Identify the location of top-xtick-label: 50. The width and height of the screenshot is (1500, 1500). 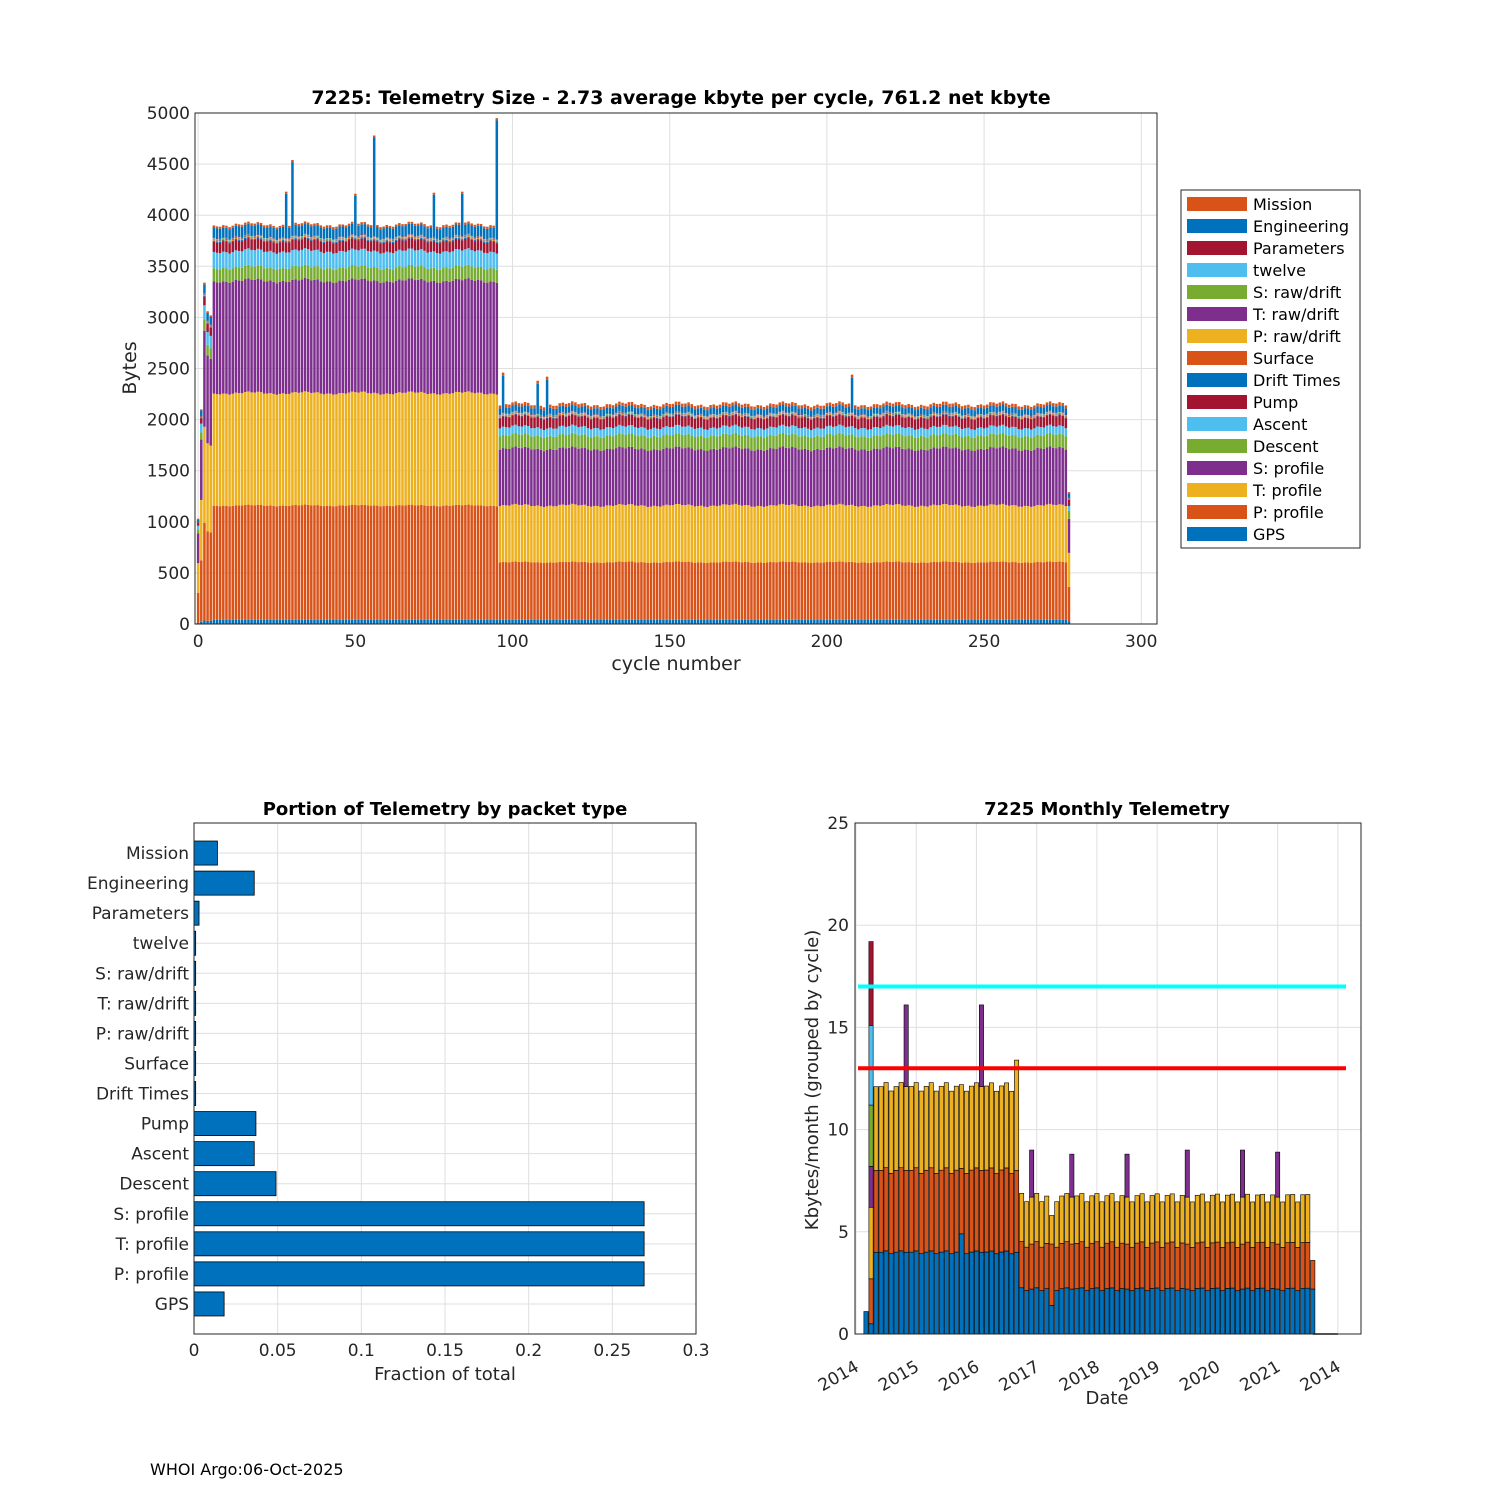
(356, 642).